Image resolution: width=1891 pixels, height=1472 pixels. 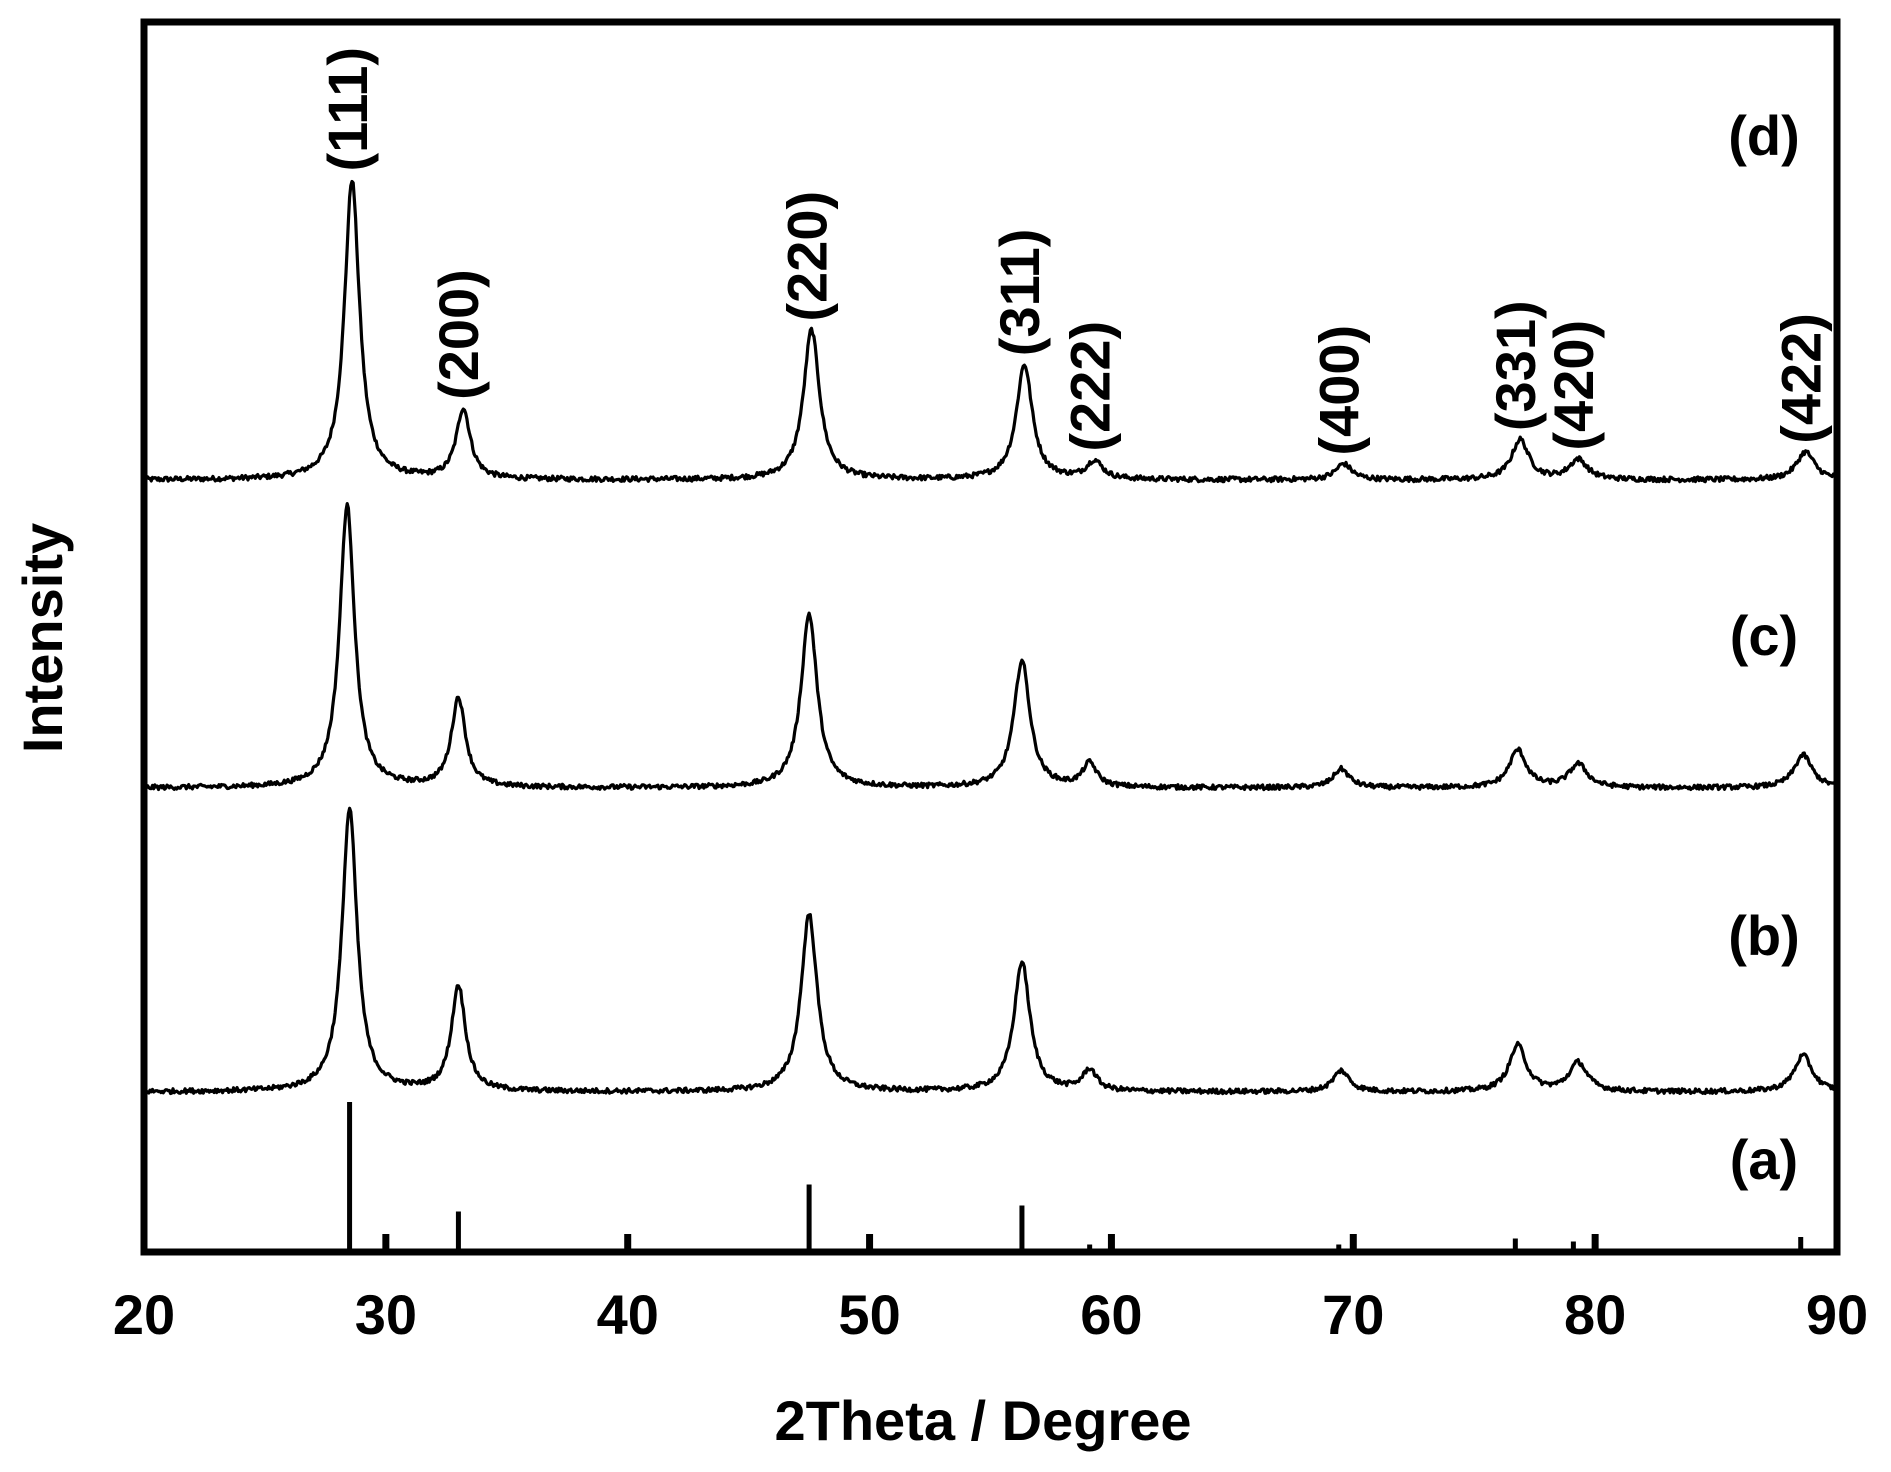 What do you see at coordinates (1338, 390) in the screenshot?
I see `peak-label: (400)` at bounding box center [1338, 390].